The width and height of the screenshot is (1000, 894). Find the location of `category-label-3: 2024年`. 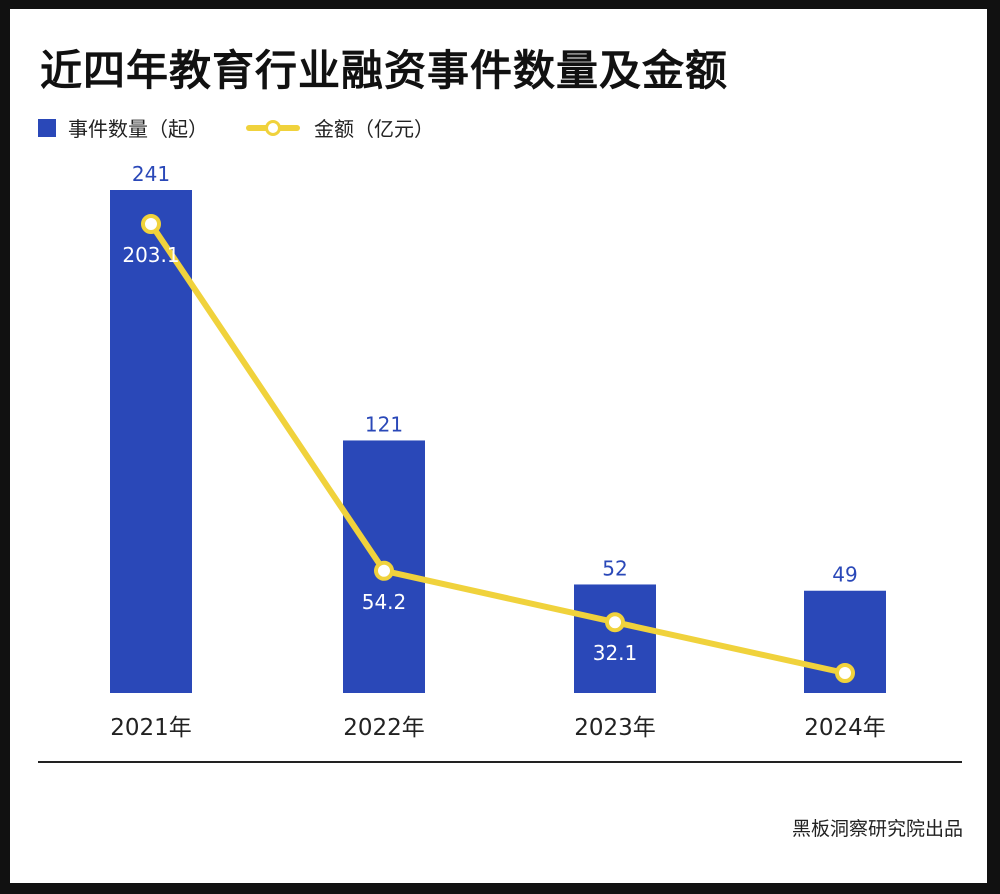

category-label-3: 2024年 is located at coordinates (845, 728).